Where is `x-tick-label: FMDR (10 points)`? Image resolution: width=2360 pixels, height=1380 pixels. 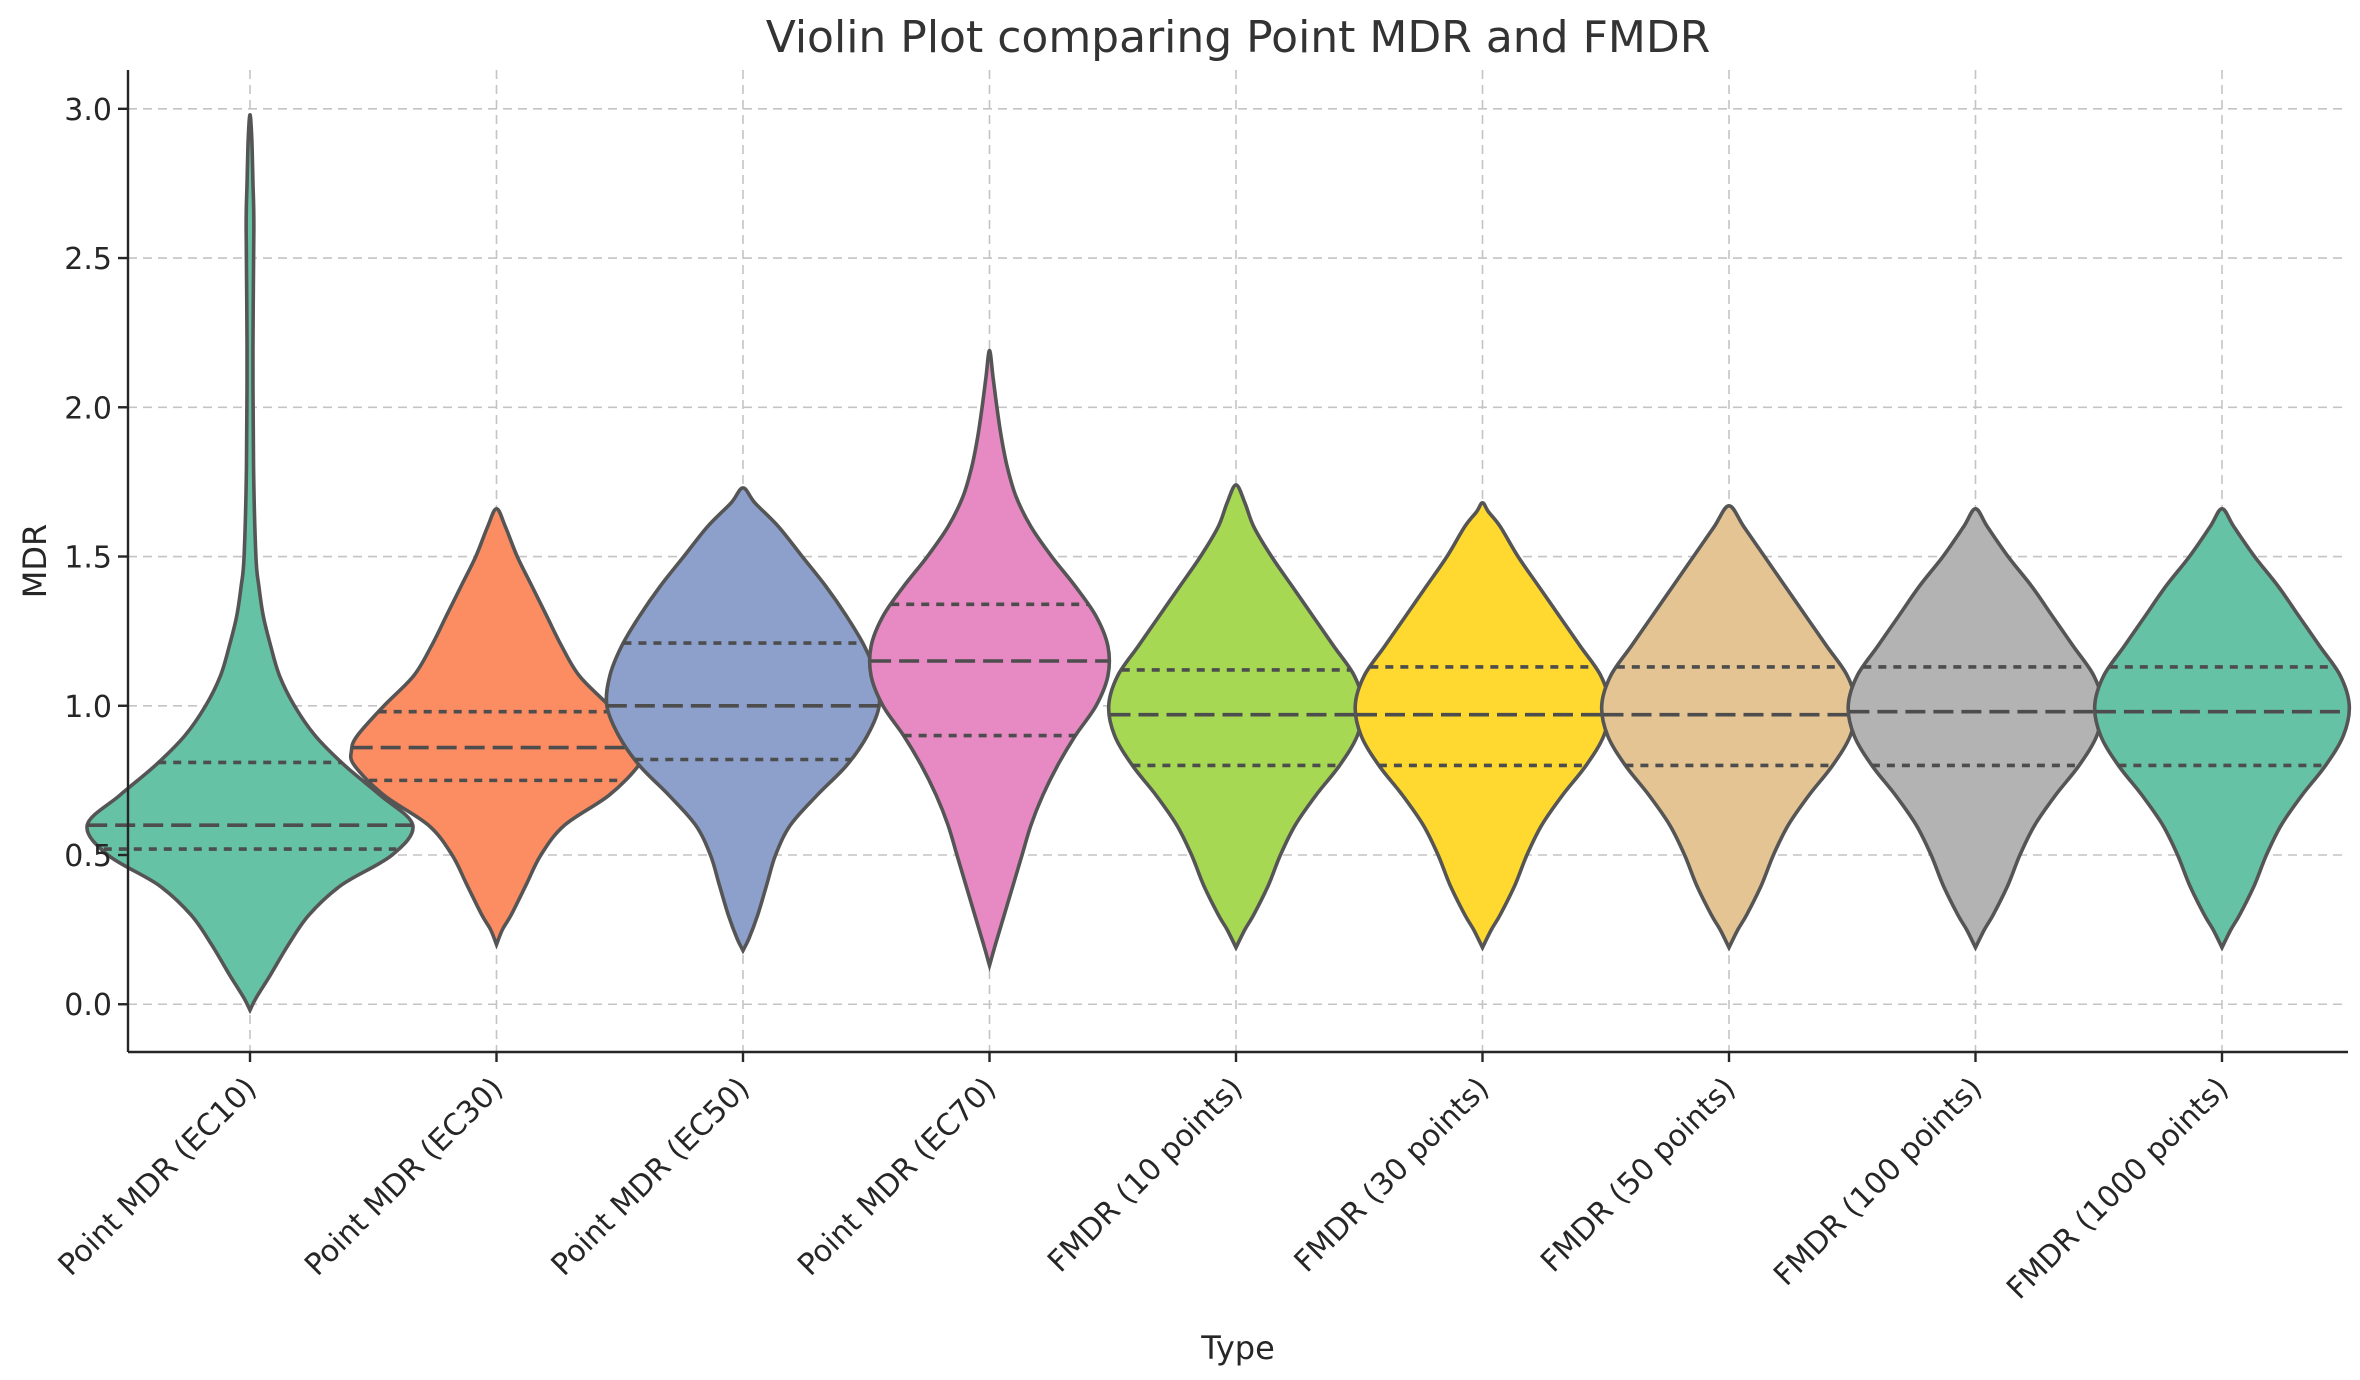 x-tick-label: FMDR (10 points) is located at coordinates (1145, 1175).